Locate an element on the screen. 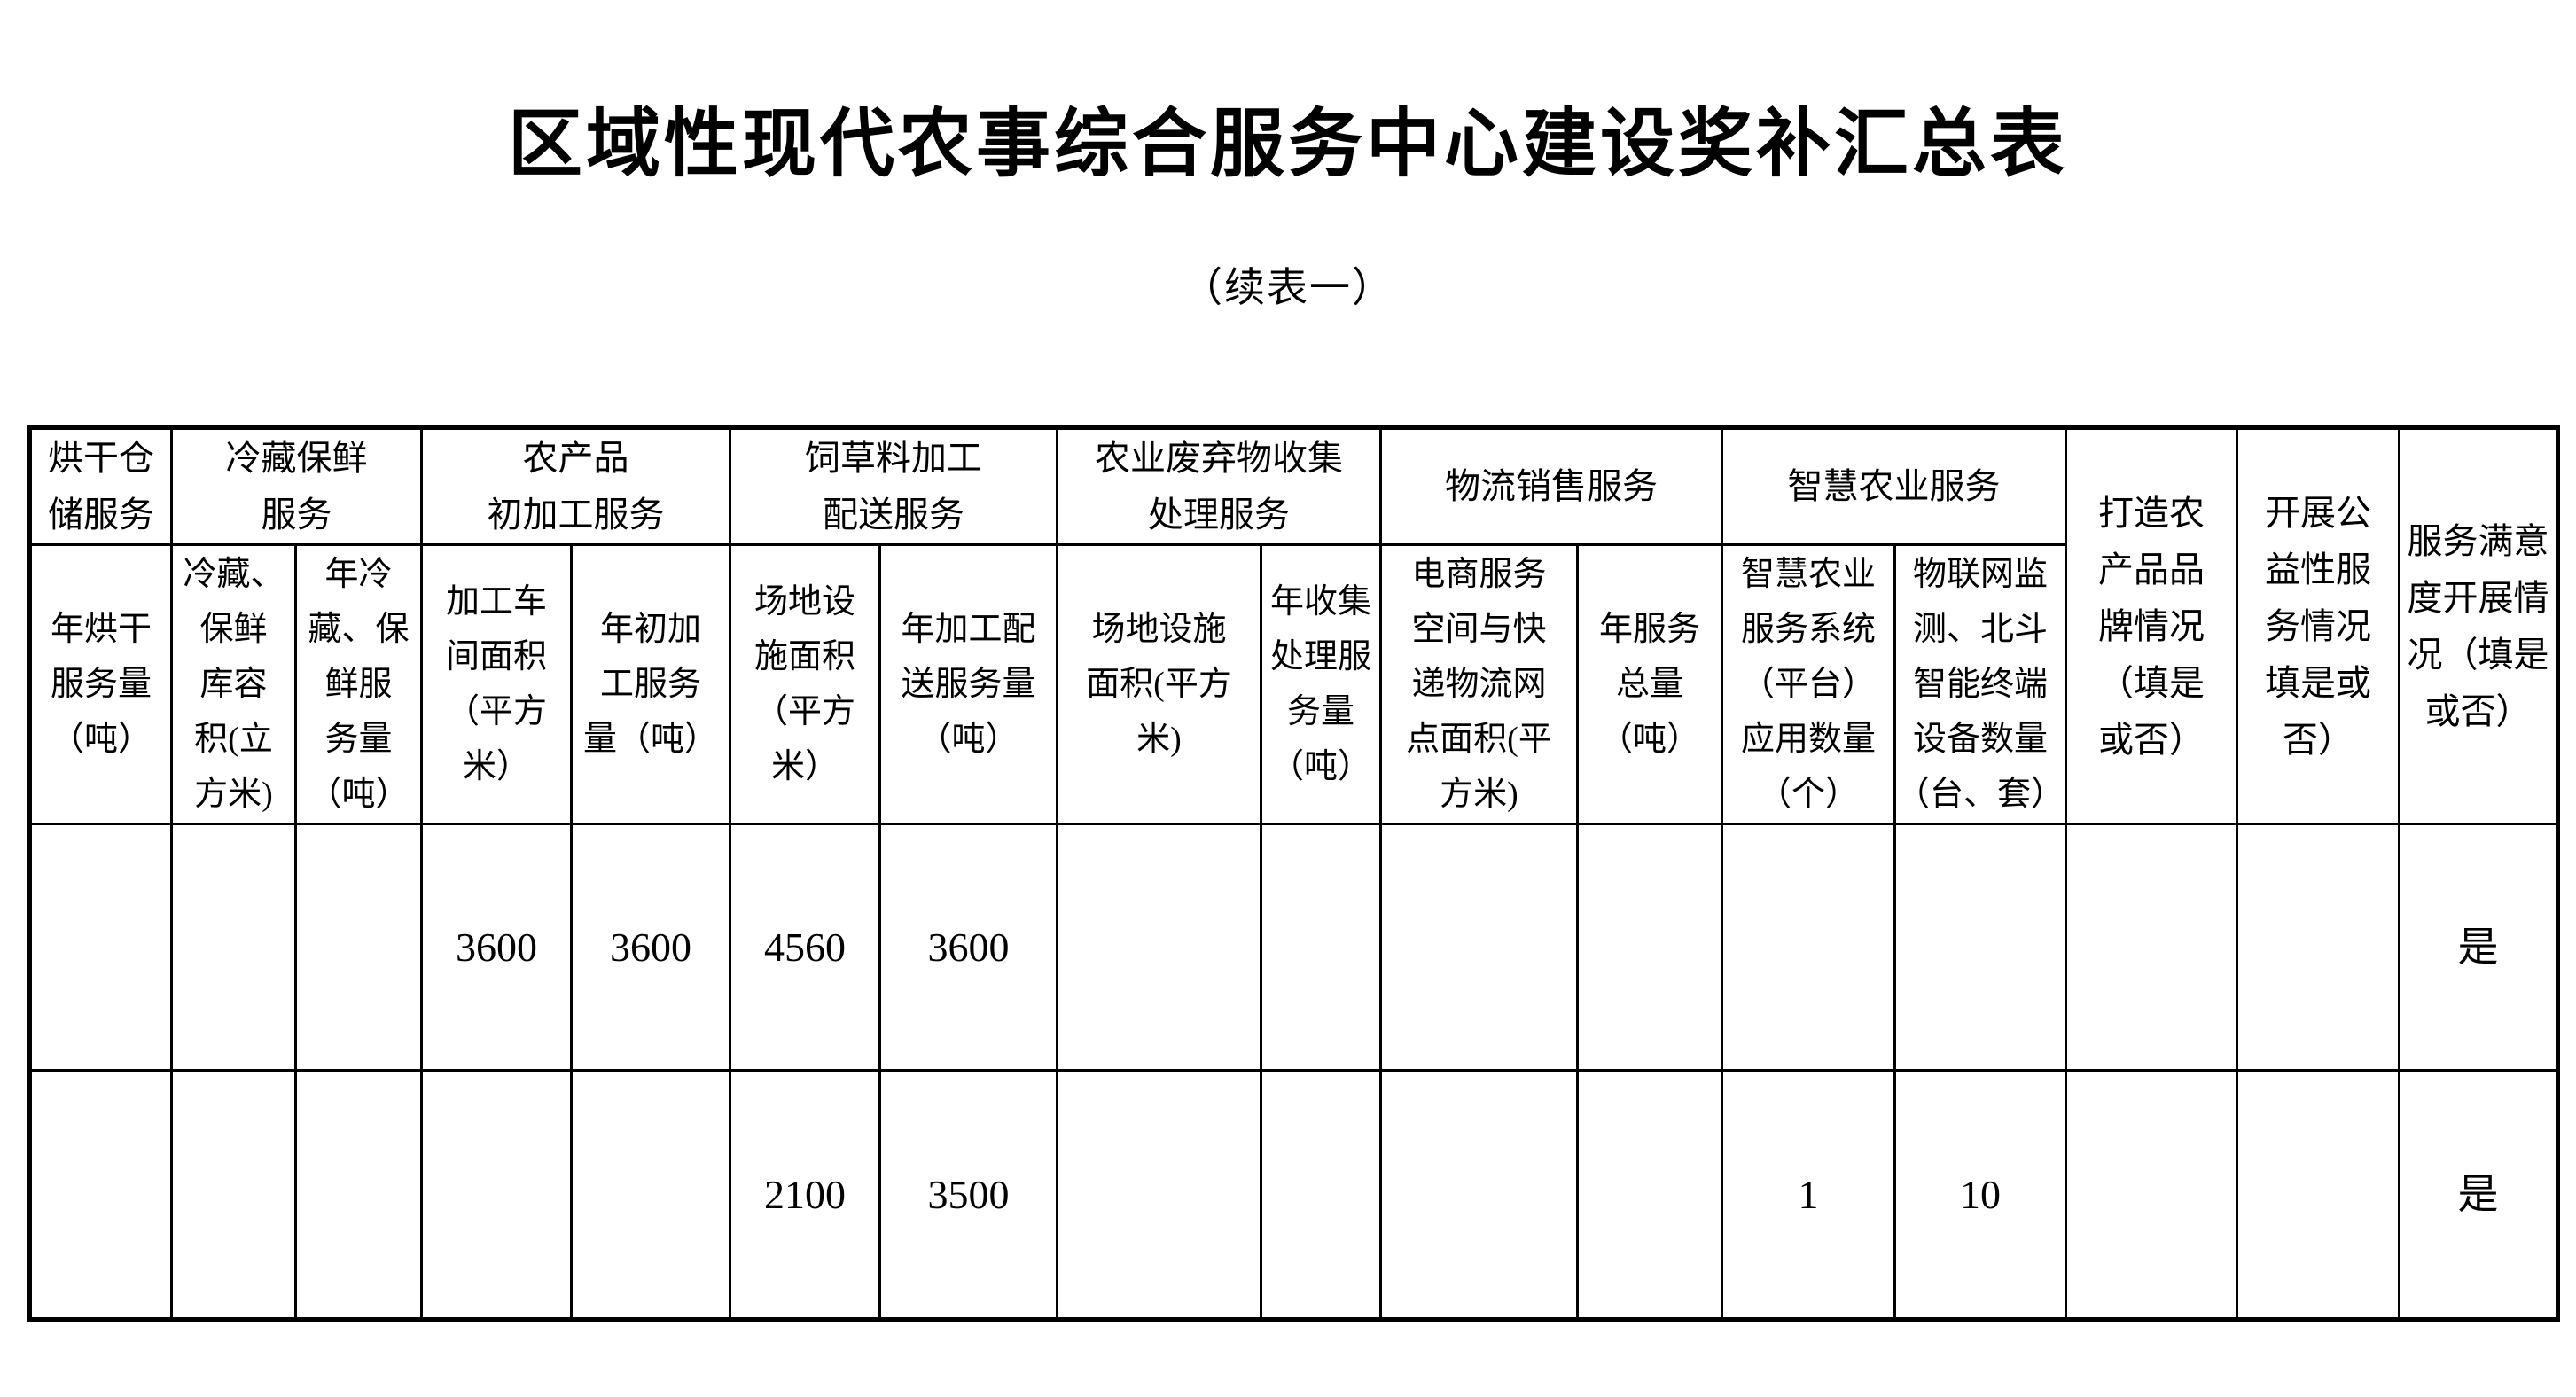 The width and height of the screenshot is (2576, 1397). header-brand-building: 打造农 产品品 牌情况 （填是 或否） is located at coordinates (2151, 626).